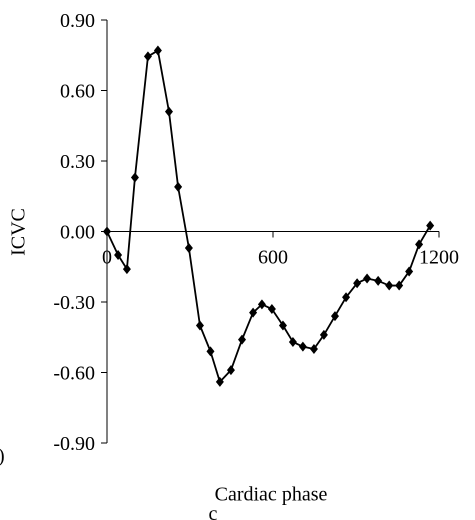 Image resolution: width=475 pixels, height=520 pixels. What do you see at coordinates (2, 456) in the screenshot?
I see `stray-text: )` at bounding box center [2, 456].